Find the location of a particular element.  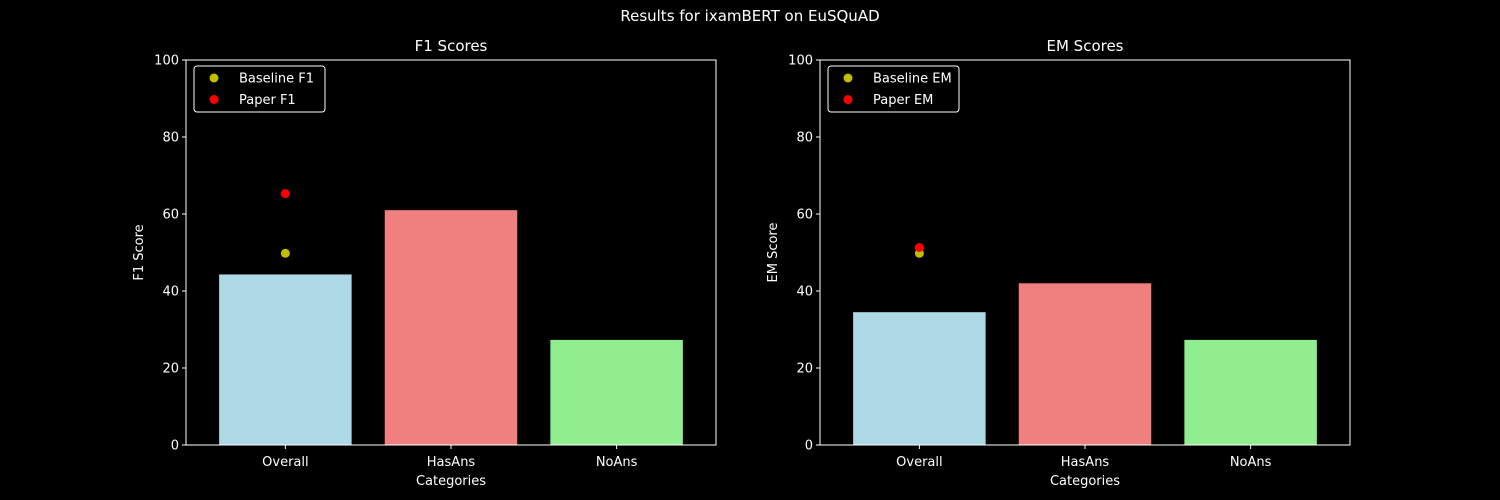

legend: Baseline F1 Paper F1 is located at coordinates (259, 89).